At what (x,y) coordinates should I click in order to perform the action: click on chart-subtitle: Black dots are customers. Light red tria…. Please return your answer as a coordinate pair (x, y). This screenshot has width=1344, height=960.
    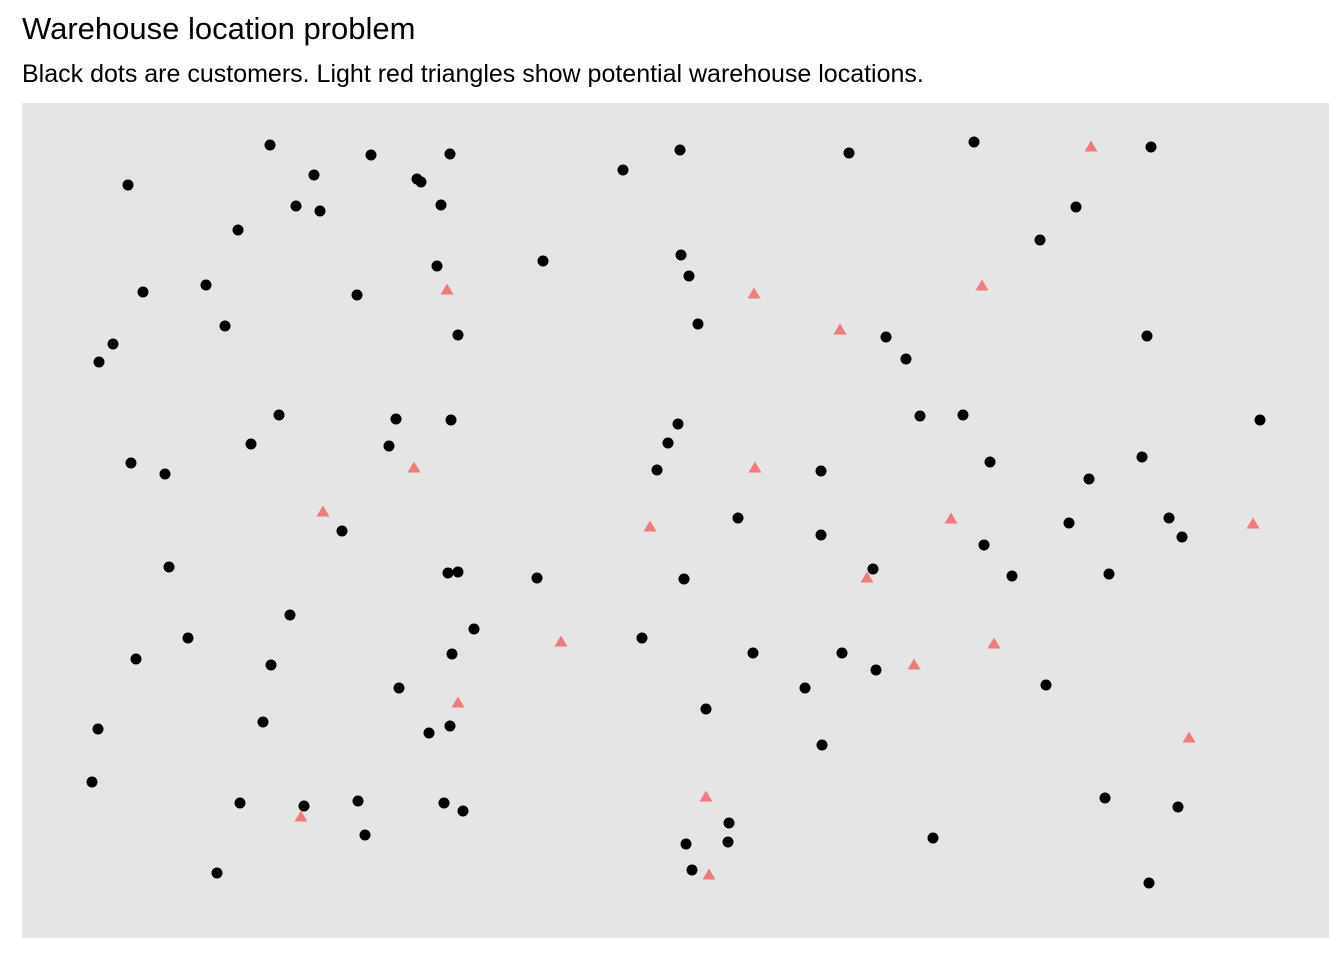
    Looking at the image, I should click on (473, 74).